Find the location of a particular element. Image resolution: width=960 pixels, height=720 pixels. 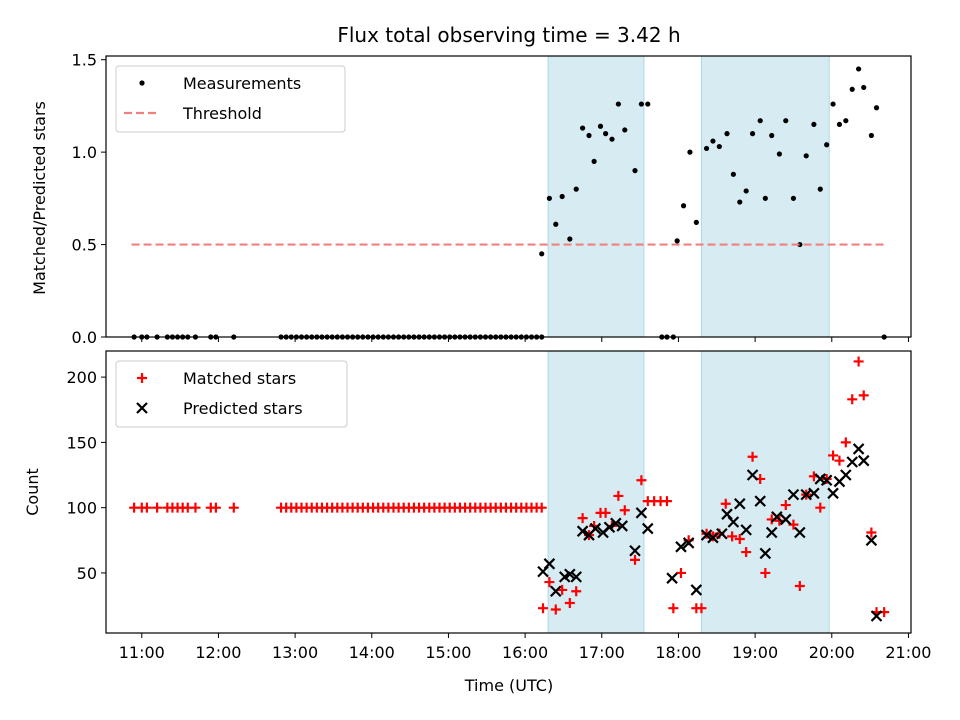

shaded-span is located at coordinates (596, 492).